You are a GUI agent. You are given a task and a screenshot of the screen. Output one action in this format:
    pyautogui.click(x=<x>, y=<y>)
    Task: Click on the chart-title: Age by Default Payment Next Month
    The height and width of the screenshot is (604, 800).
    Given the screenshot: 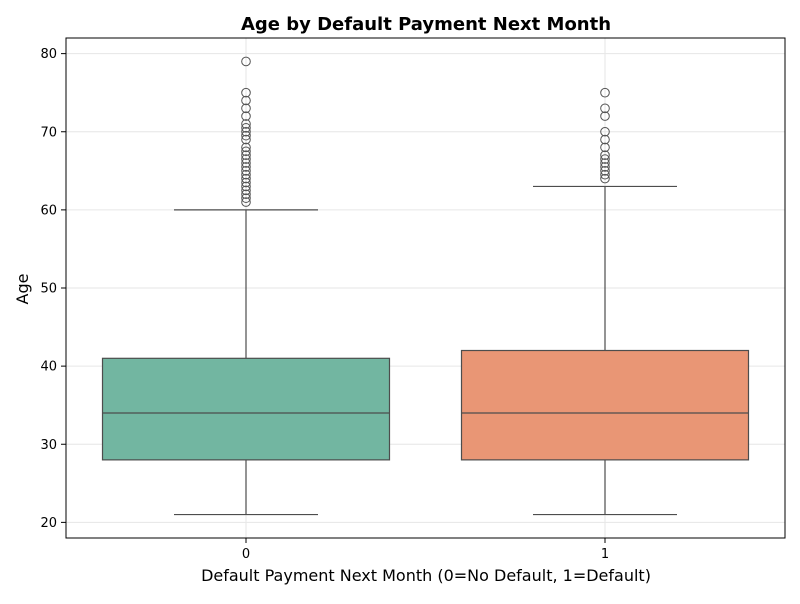 What is the action you would take?
    pyautogui.click(x=426, y=24)
    